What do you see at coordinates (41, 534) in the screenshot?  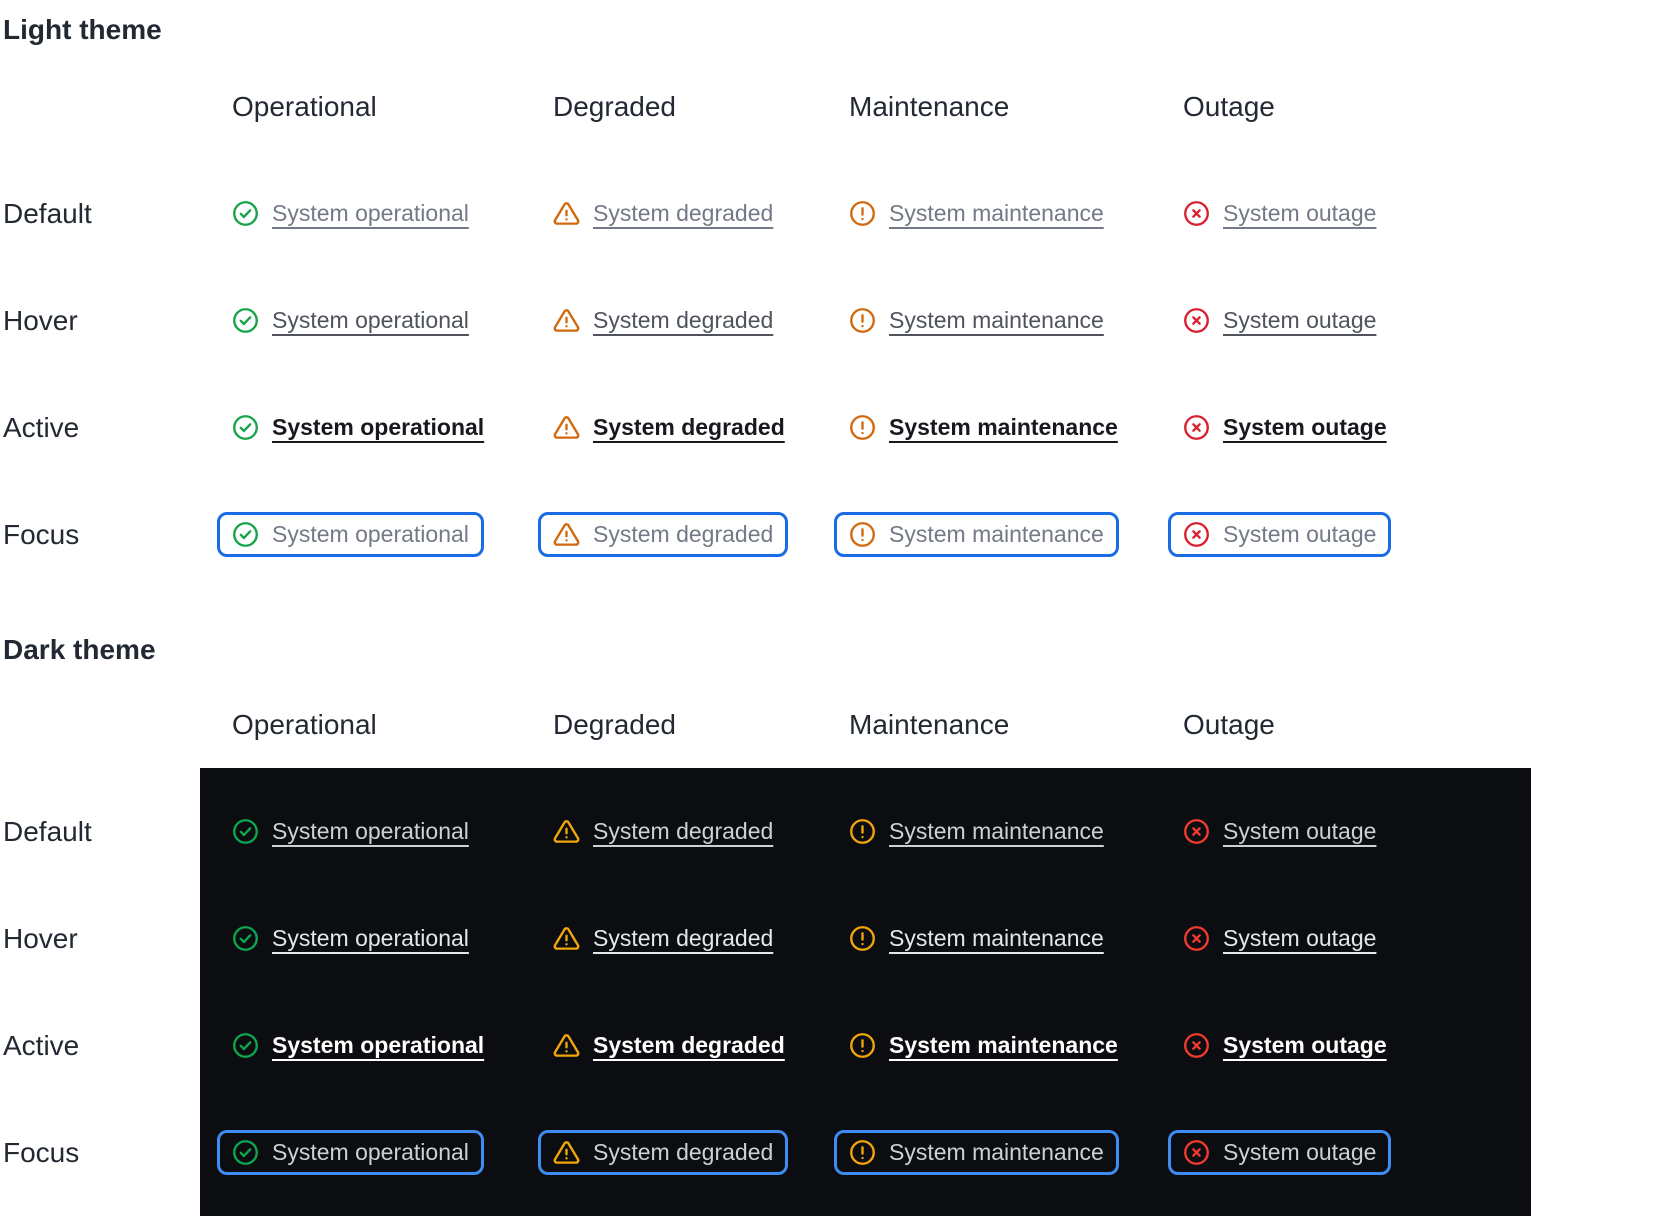 I see `row-label-focus: Focus` at bounding box center [41, 534].